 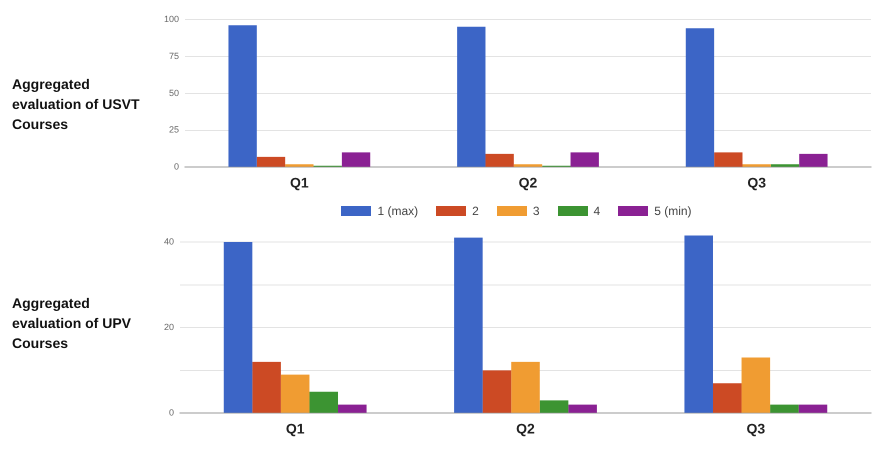 I want to click on legend-label: 1 (max), so click(x=397, y=211).